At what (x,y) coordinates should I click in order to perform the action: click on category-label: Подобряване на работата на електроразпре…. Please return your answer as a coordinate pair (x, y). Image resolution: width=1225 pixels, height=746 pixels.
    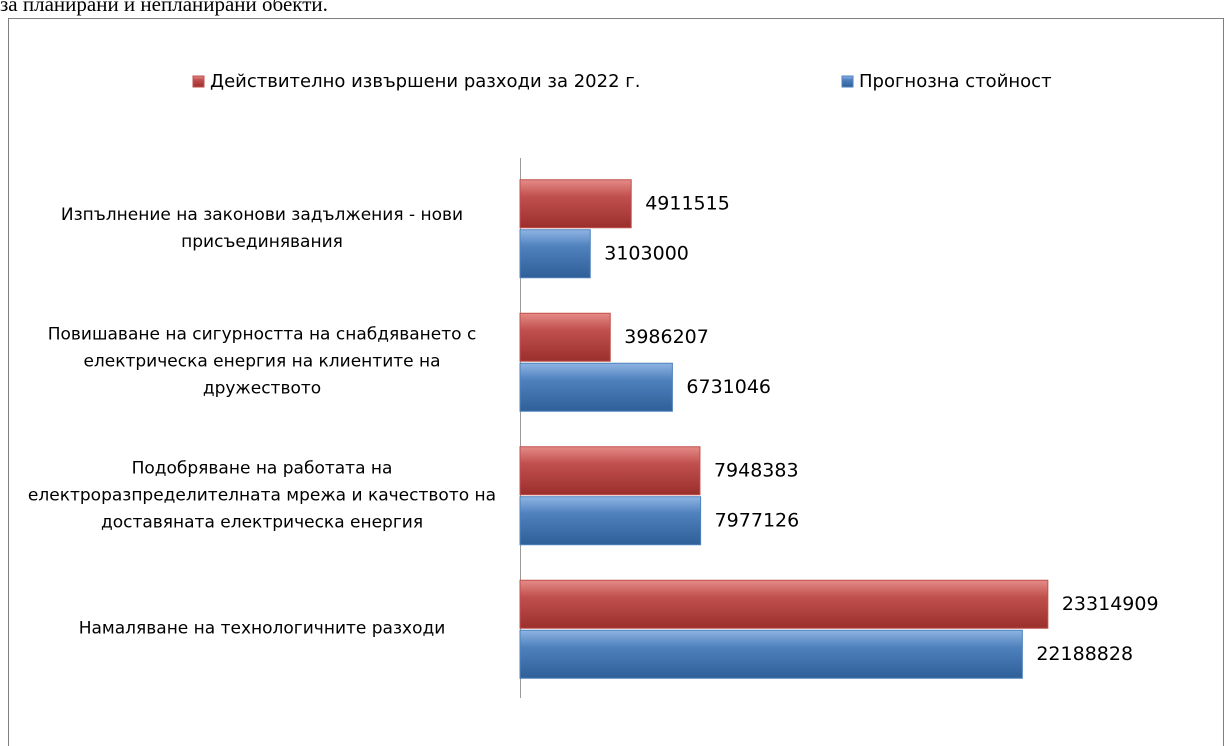
    Looking at the image, I should click on (262, 495).